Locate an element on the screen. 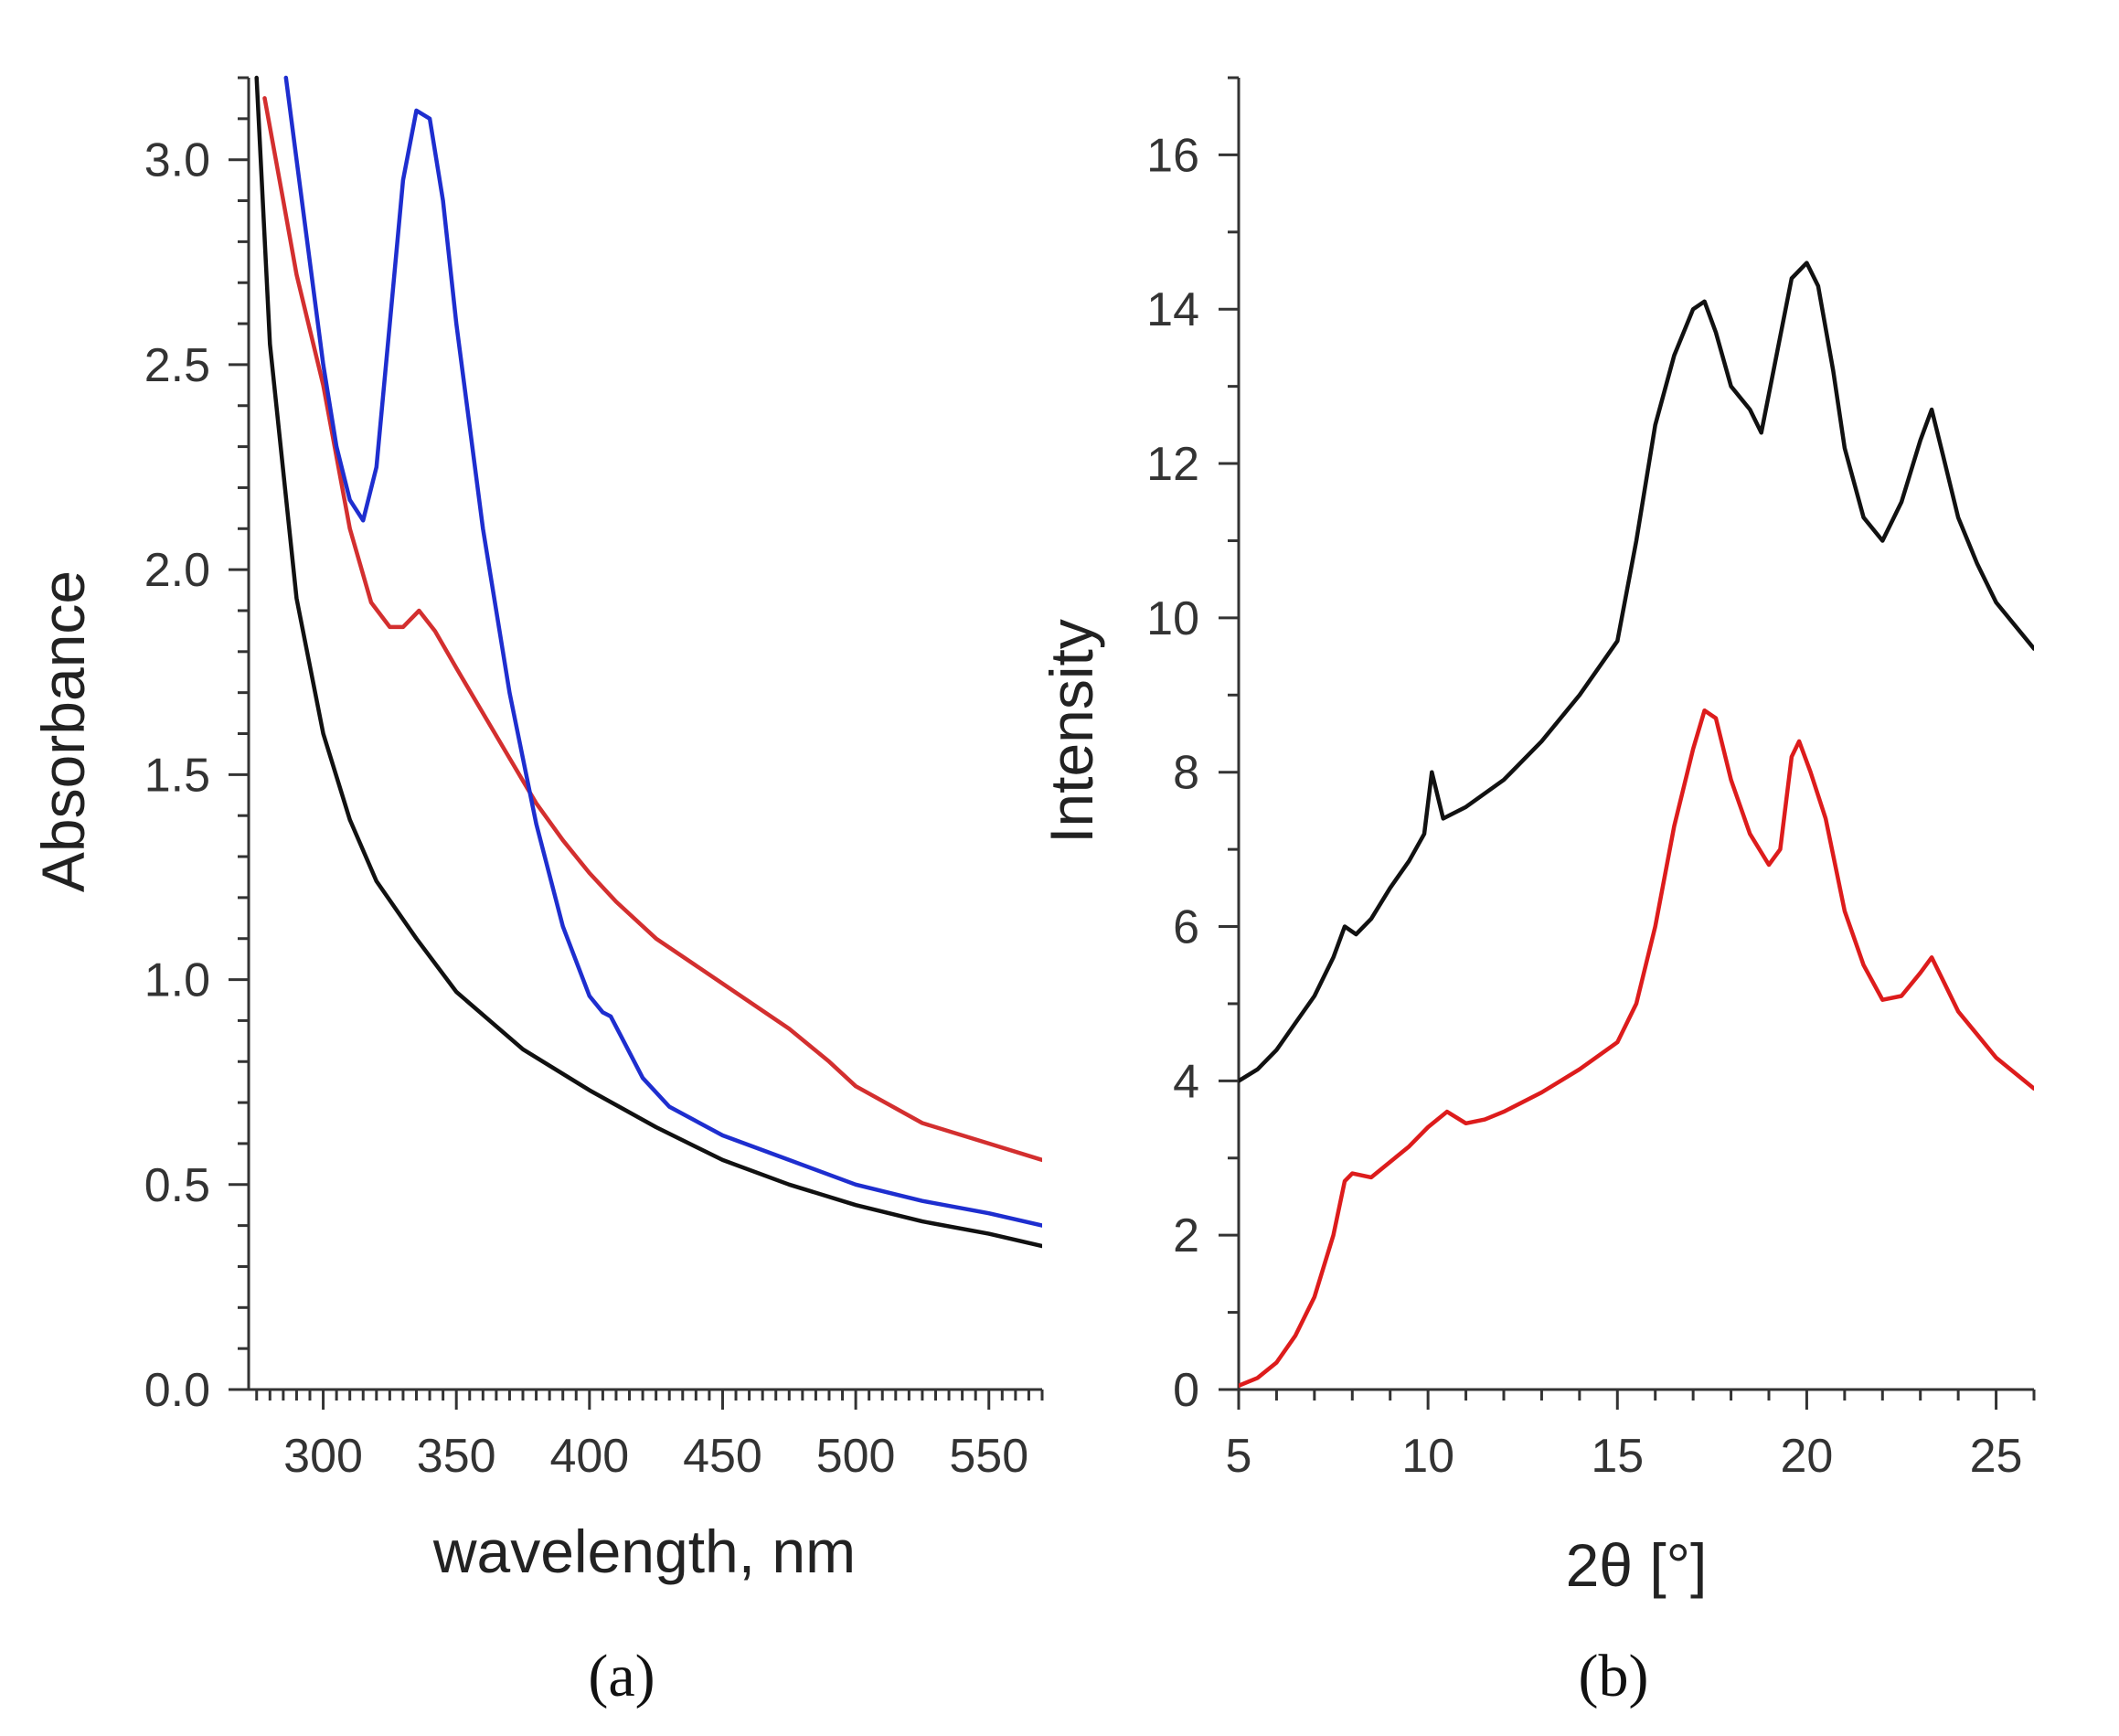 This screenshot has height=1736, width=2119. y-tick-label: 0.0 is located at coordinates (177, 1390).